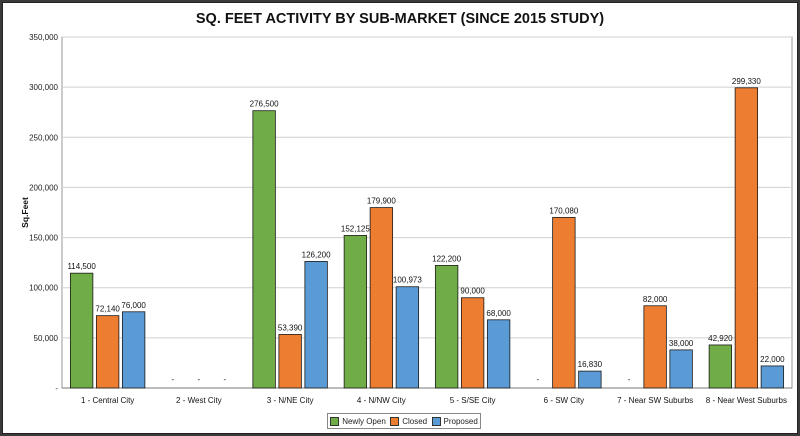  What do you see at coordinates (681, 343) in the screenshot?
I see `data-label: 38,000` at bounding box center [681, 343].